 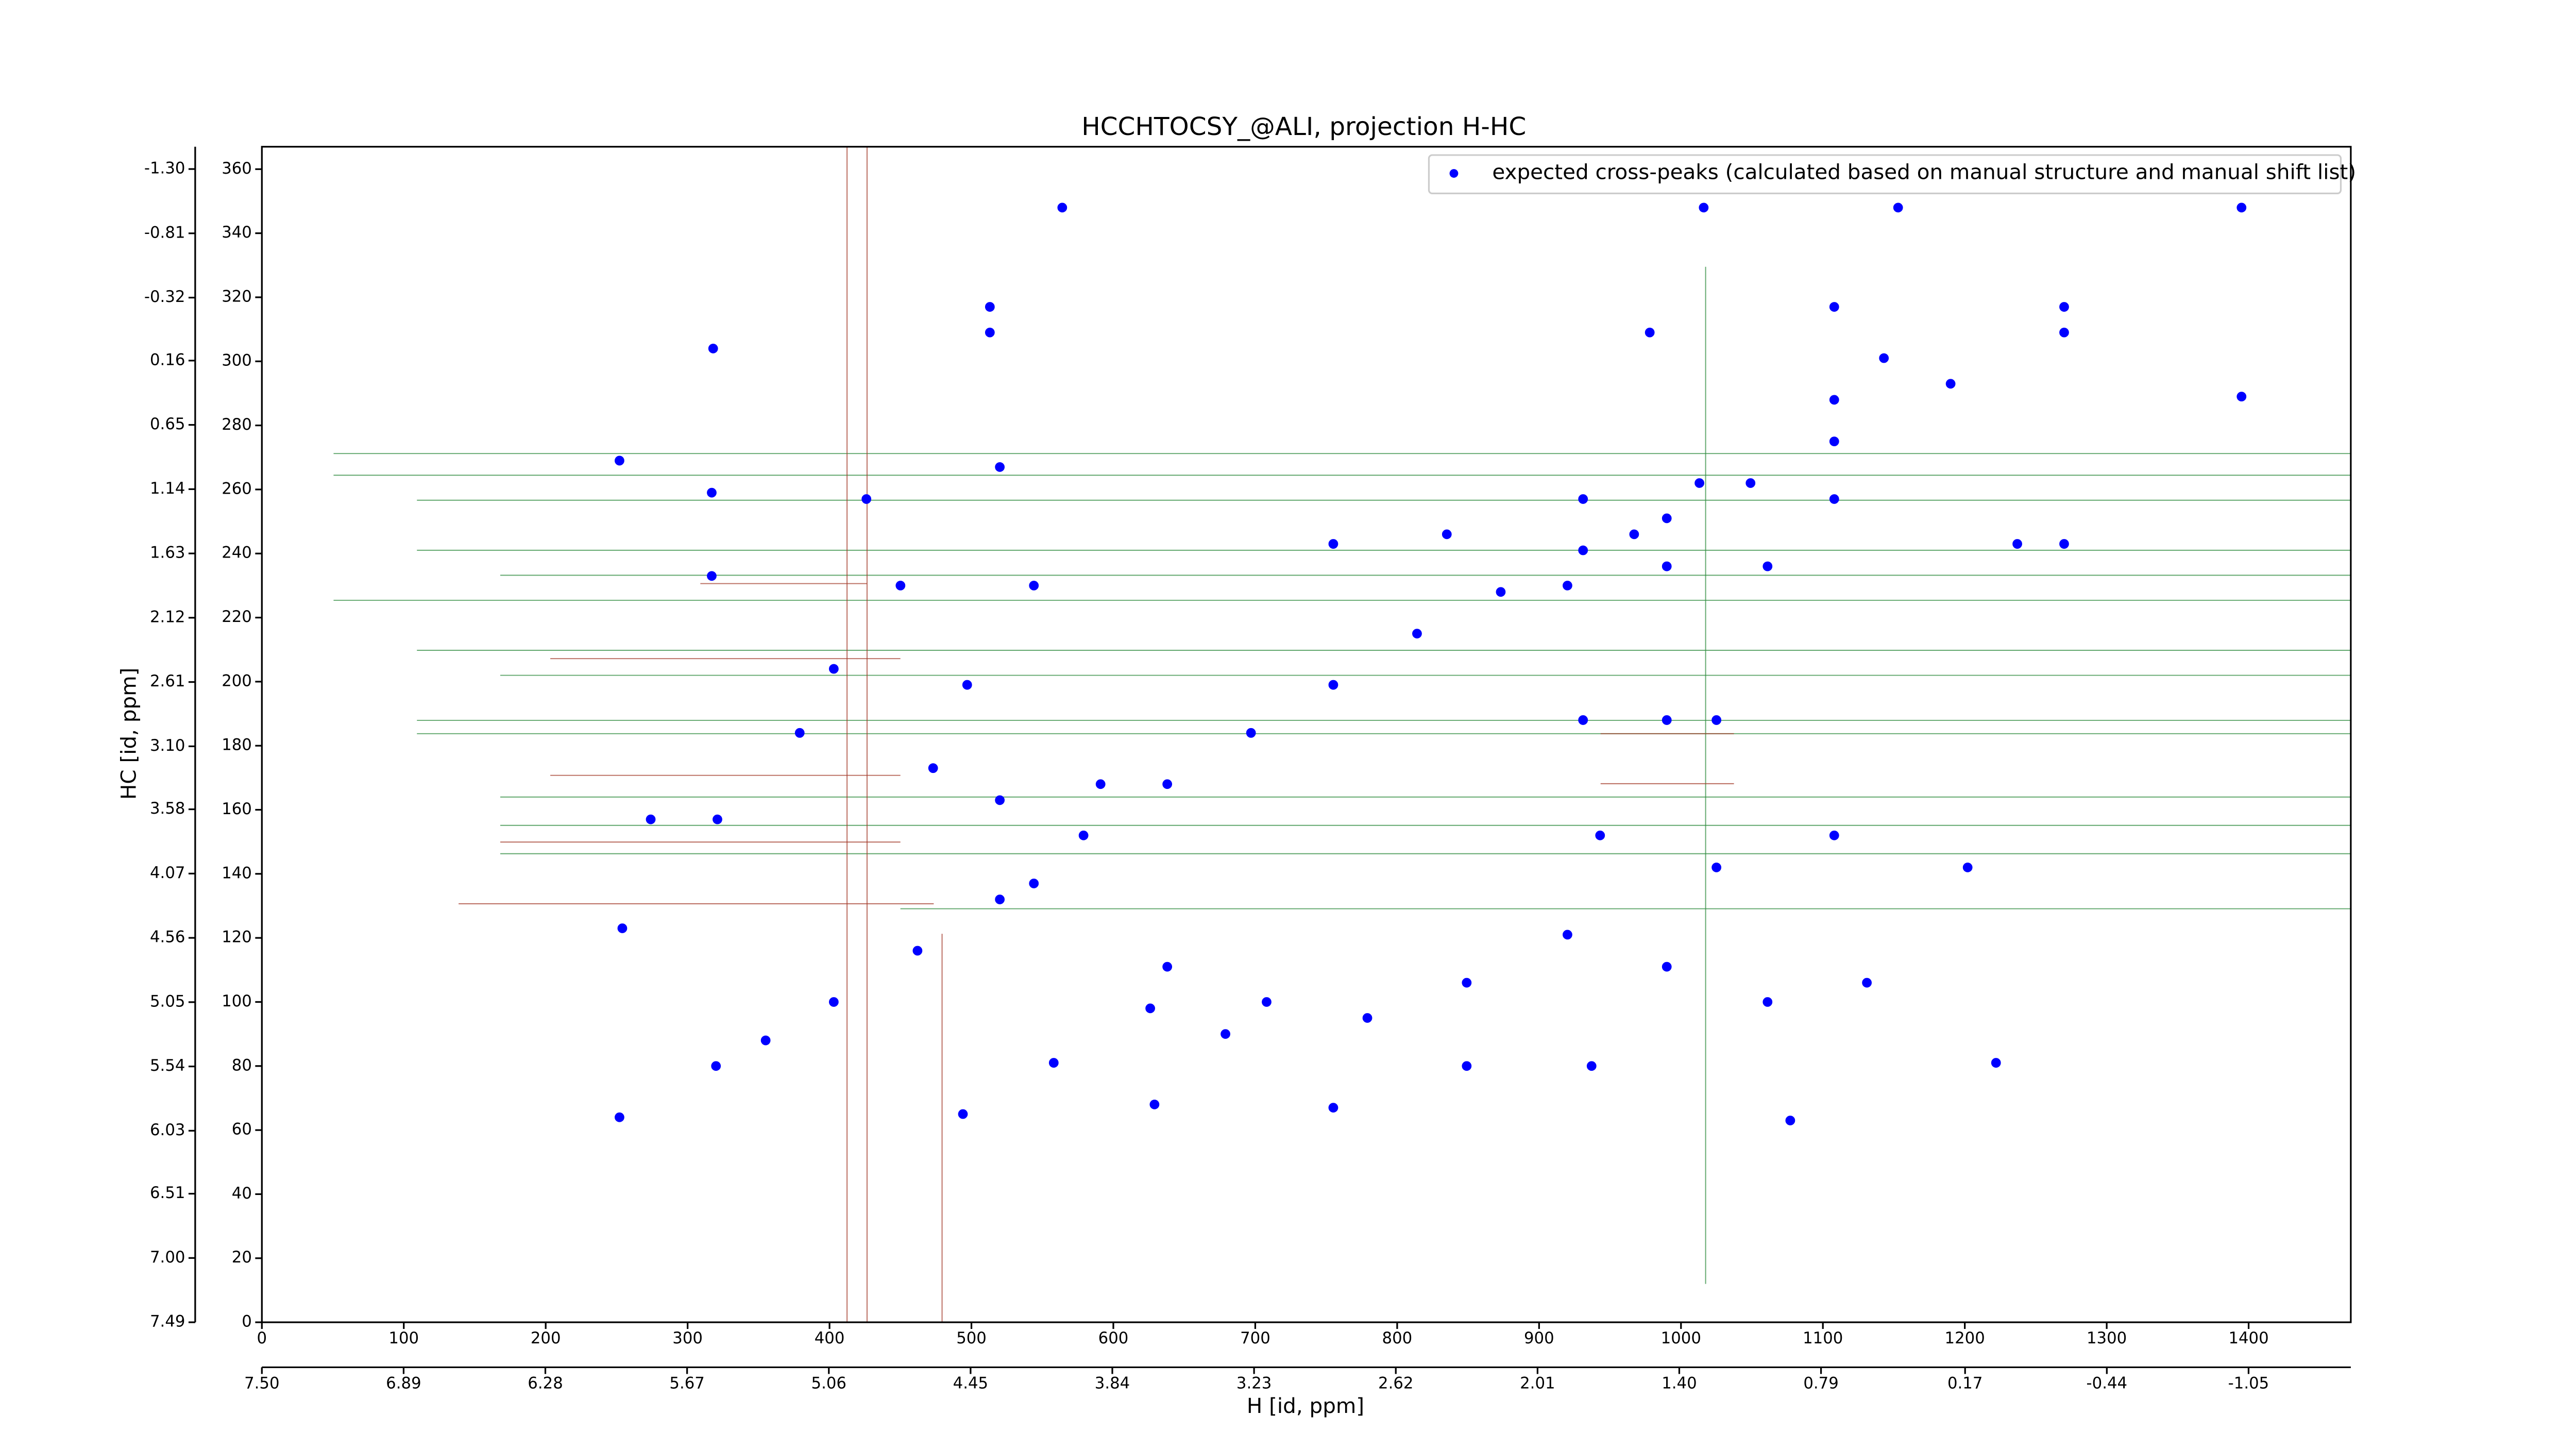 I want to click on x2-tick-label: 5.67, so click(x=686, y=1383).